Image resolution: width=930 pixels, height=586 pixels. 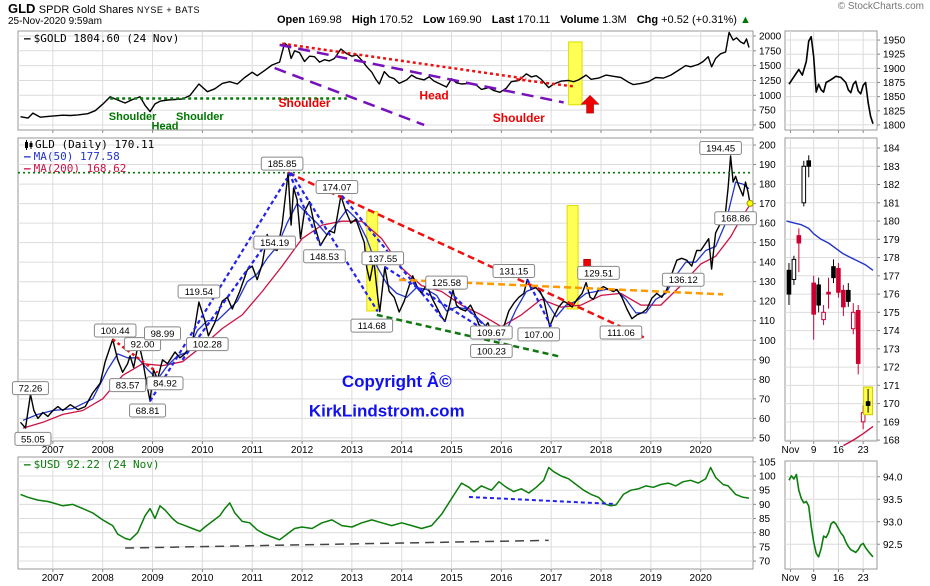 I want to click on svg-text: 184, so click(x=891, y=149).